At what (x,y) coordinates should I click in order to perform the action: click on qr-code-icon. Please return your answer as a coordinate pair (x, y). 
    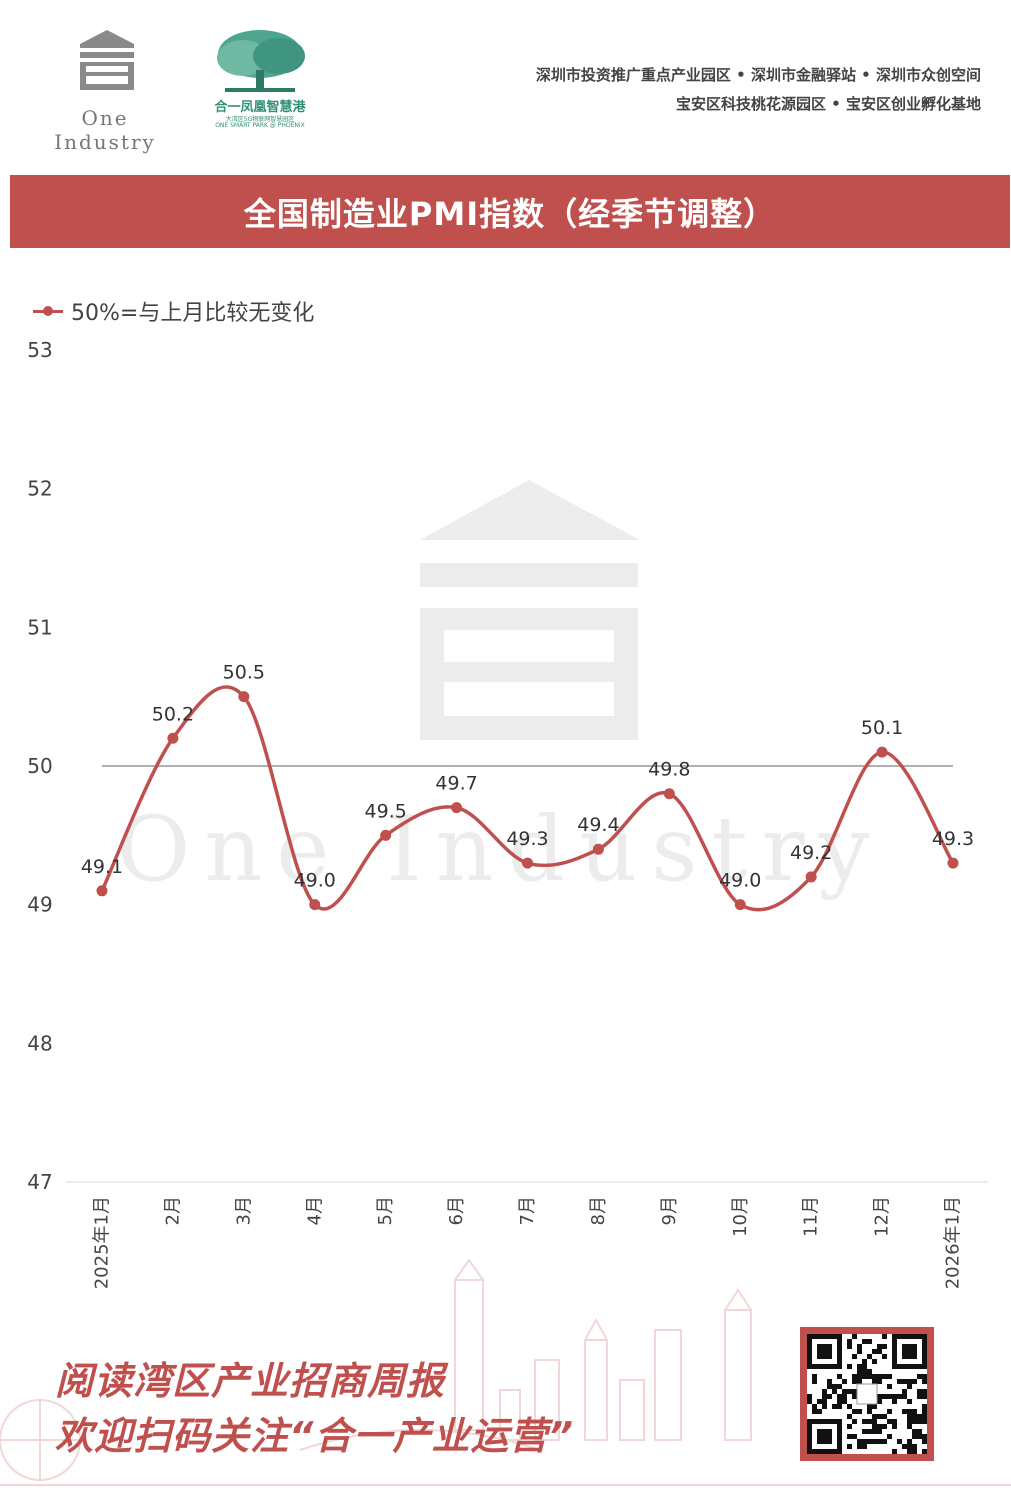
    Looking at the image, I should click on (867, 1394).